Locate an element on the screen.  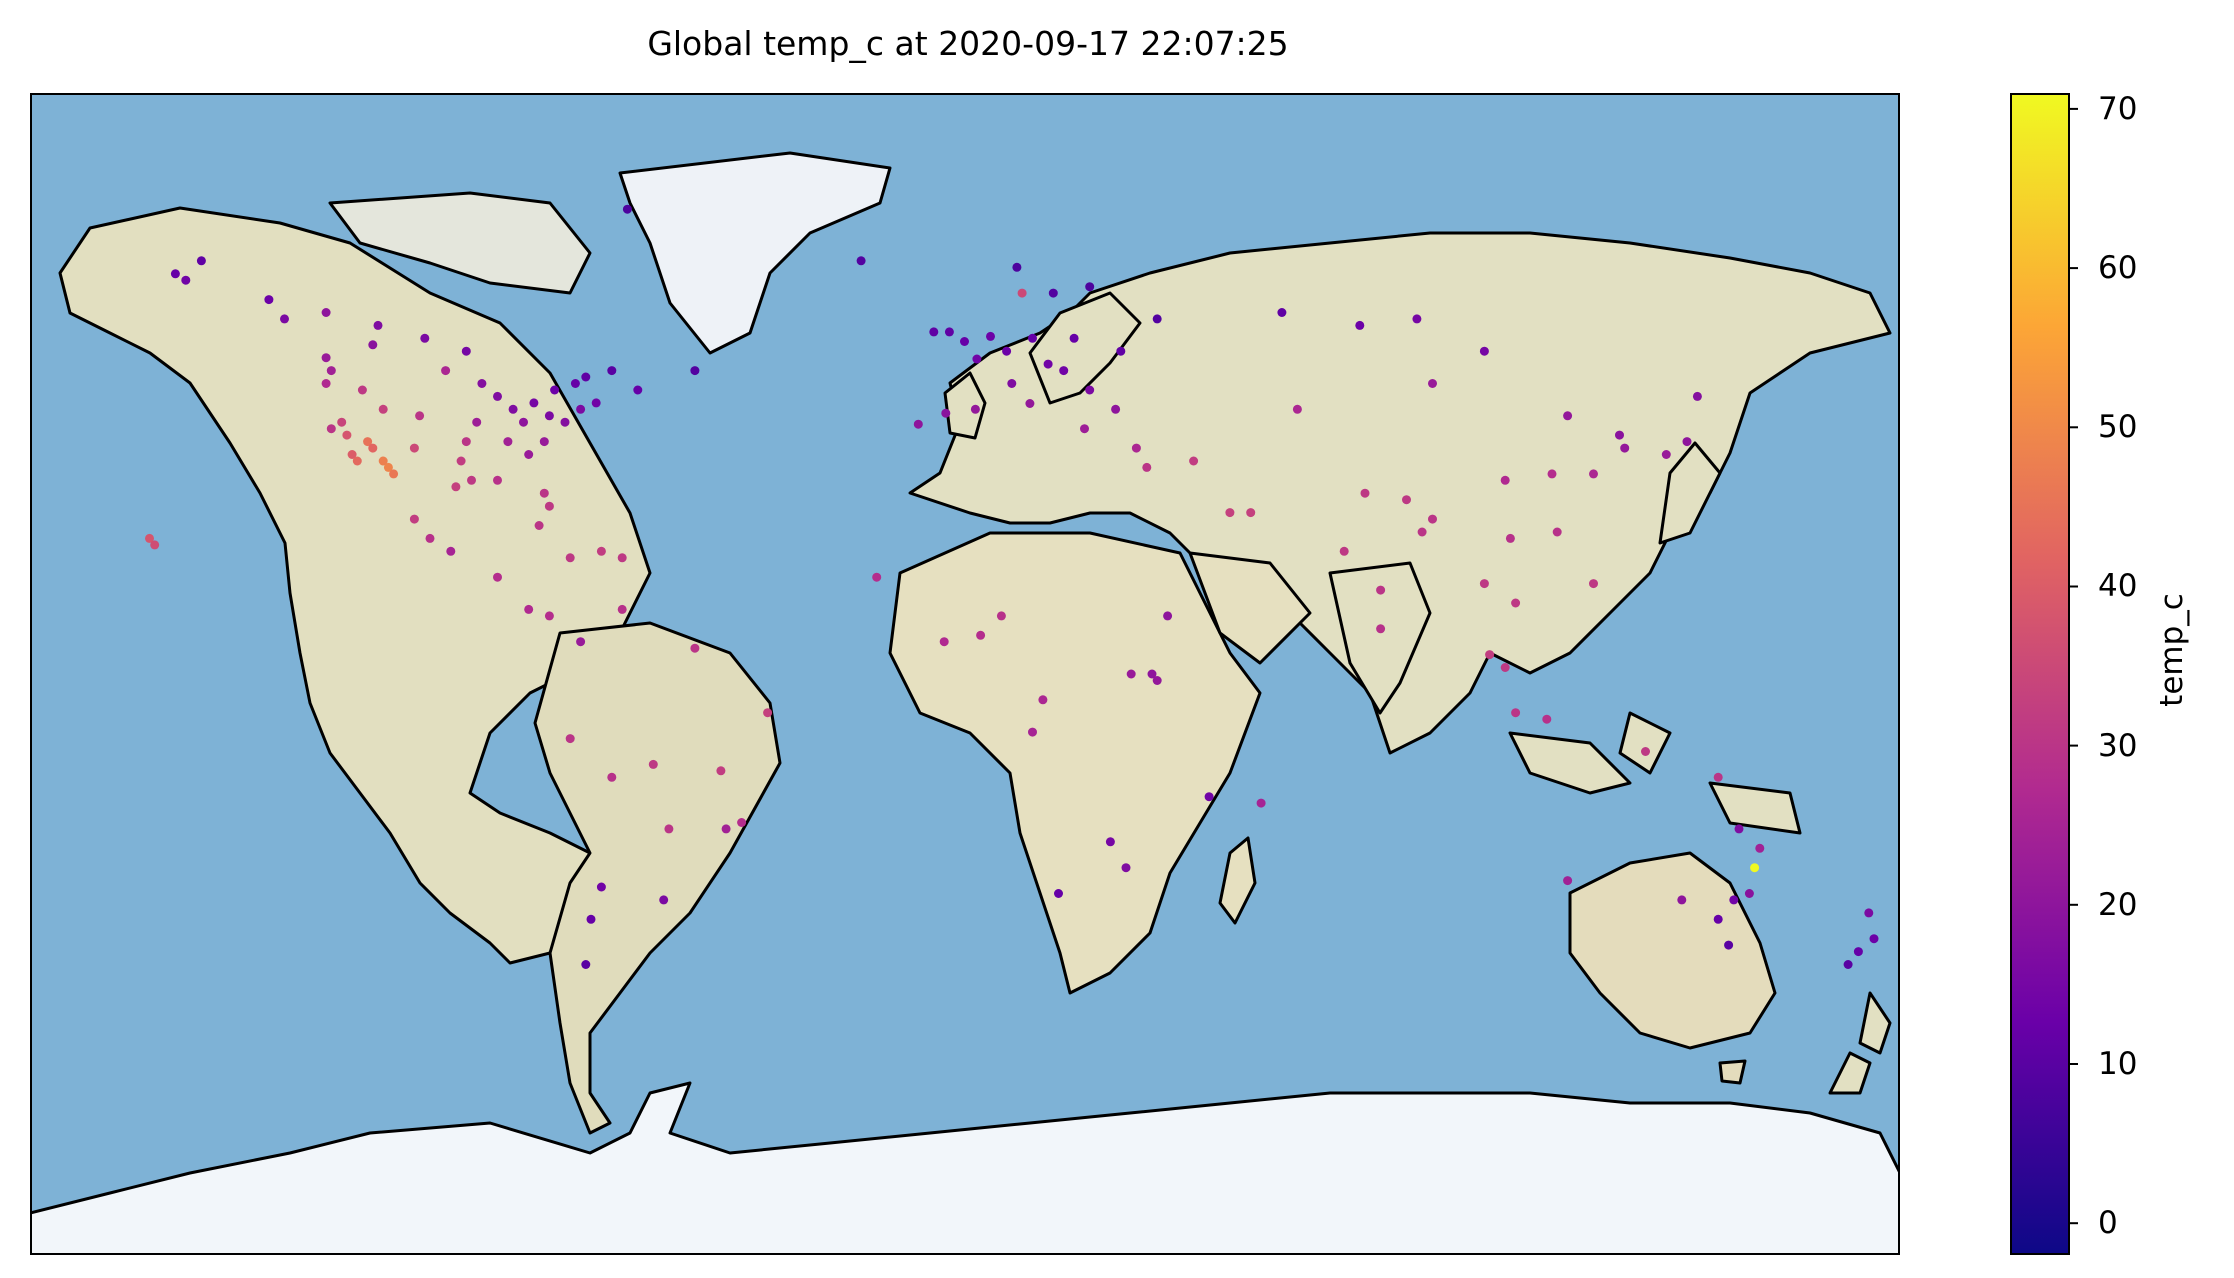
india is located at coordinates (1380, 638).